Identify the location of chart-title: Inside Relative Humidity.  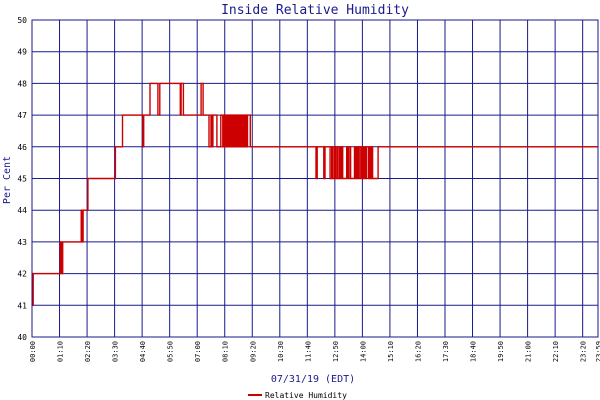
(315, 10).